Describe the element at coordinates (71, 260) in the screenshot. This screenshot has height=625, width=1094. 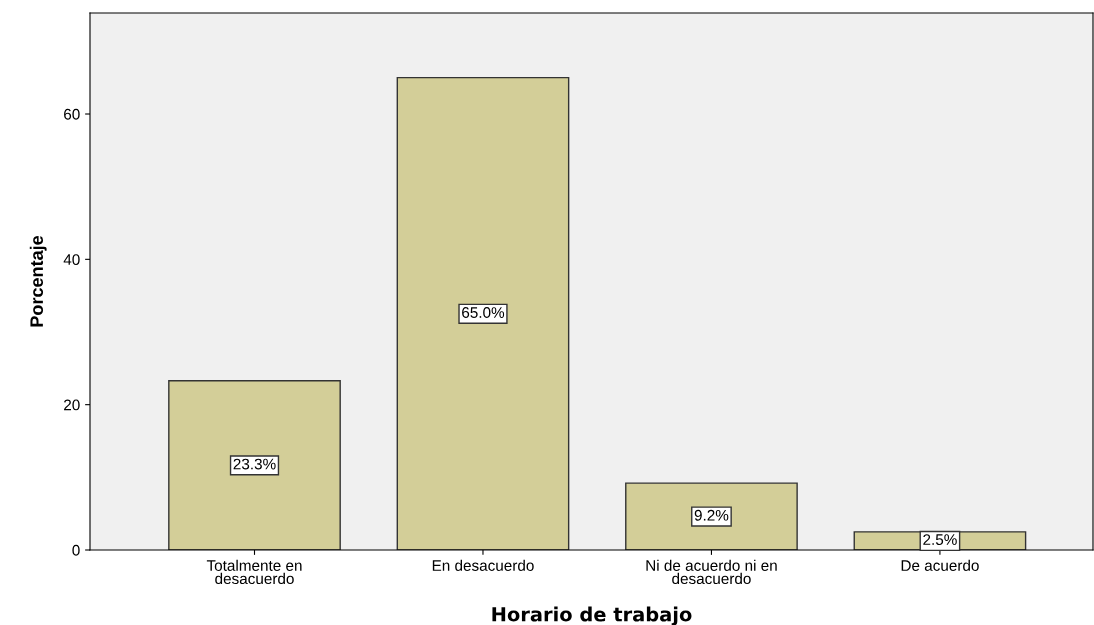
I see `y-tick-label: 40` at that location.